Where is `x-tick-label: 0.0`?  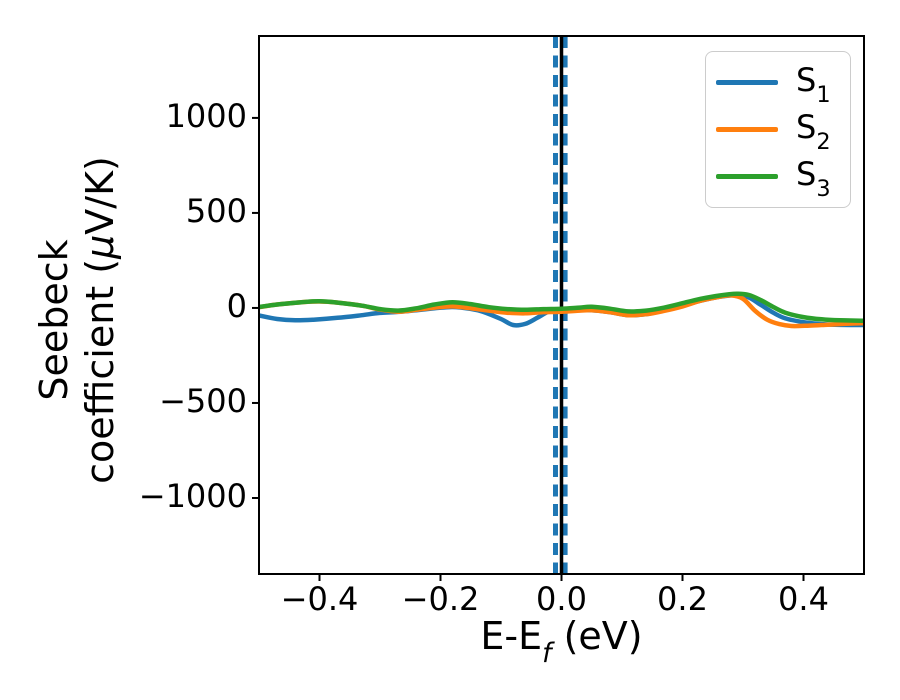
x-tick-label: 0.0 is located at coordinates (561, 599).